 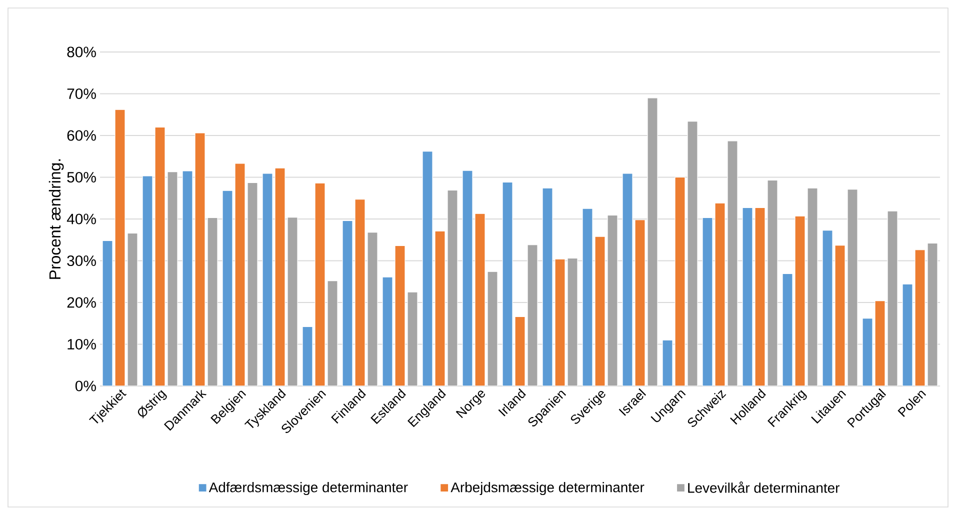 I want to click on y-tick-label: 20%, so click(x=81, y=302).